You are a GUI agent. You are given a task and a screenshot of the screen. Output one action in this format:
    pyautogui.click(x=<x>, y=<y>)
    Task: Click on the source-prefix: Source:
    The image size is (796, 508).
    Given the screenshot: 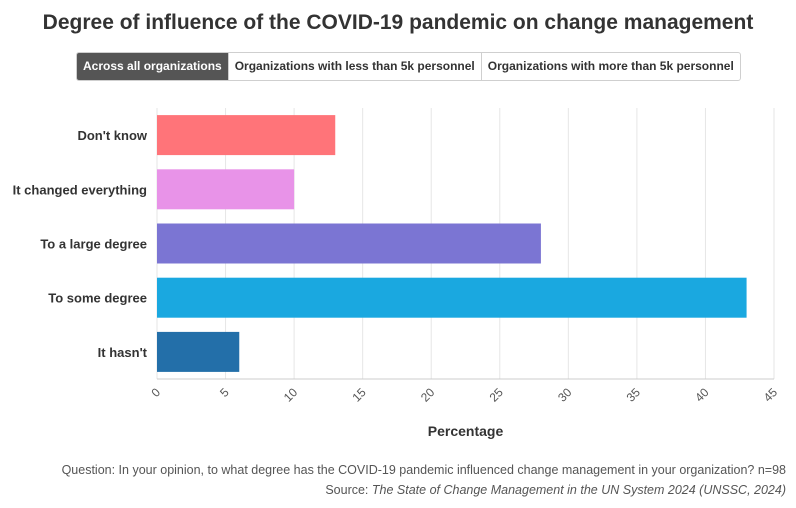 What is the action you would take?
    pyautogui.click(x=348, y=490)
    